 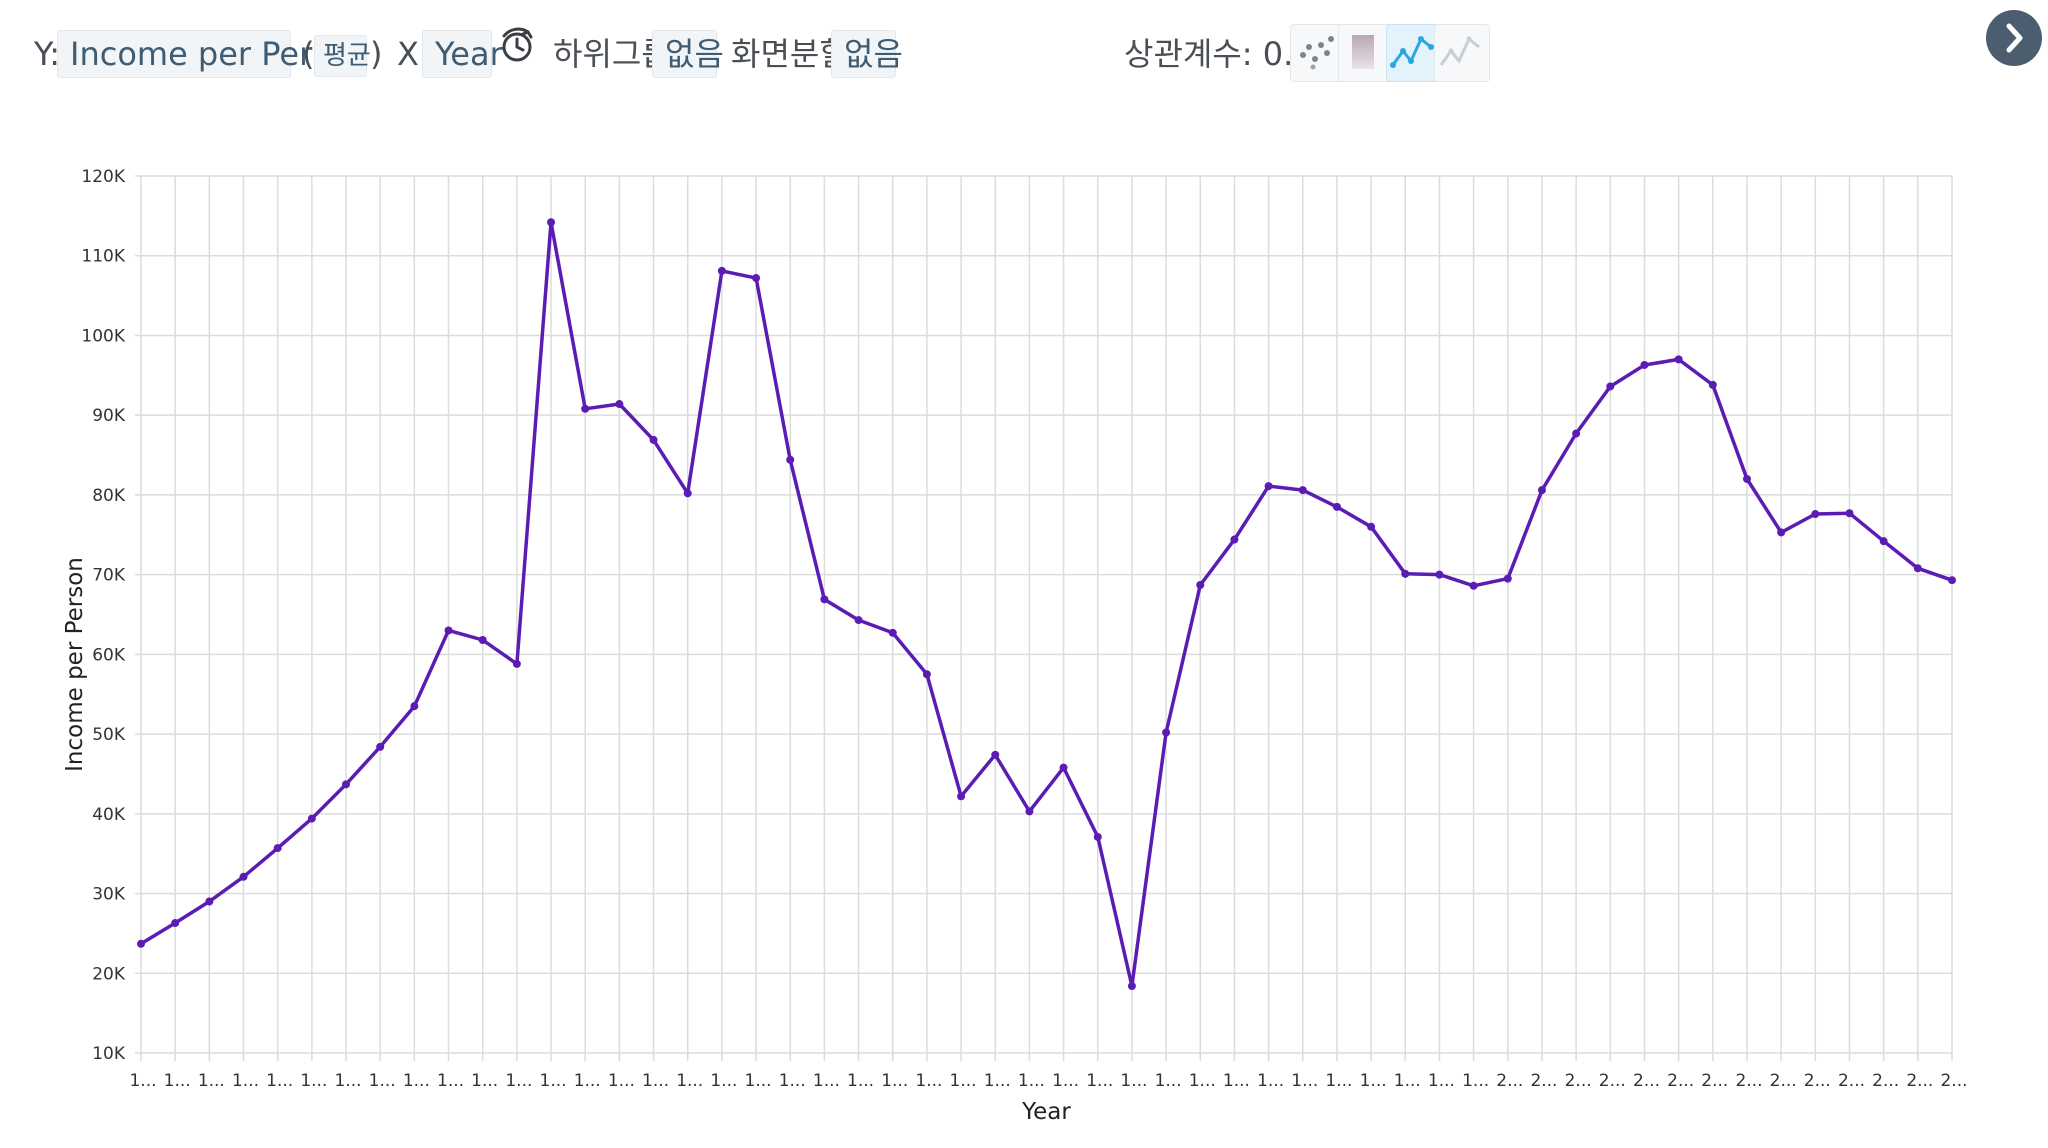 What do you see at coordinates (867, 54) in the screenshot?
I see `split-selector: 없음` at bounding box center [867, 54].